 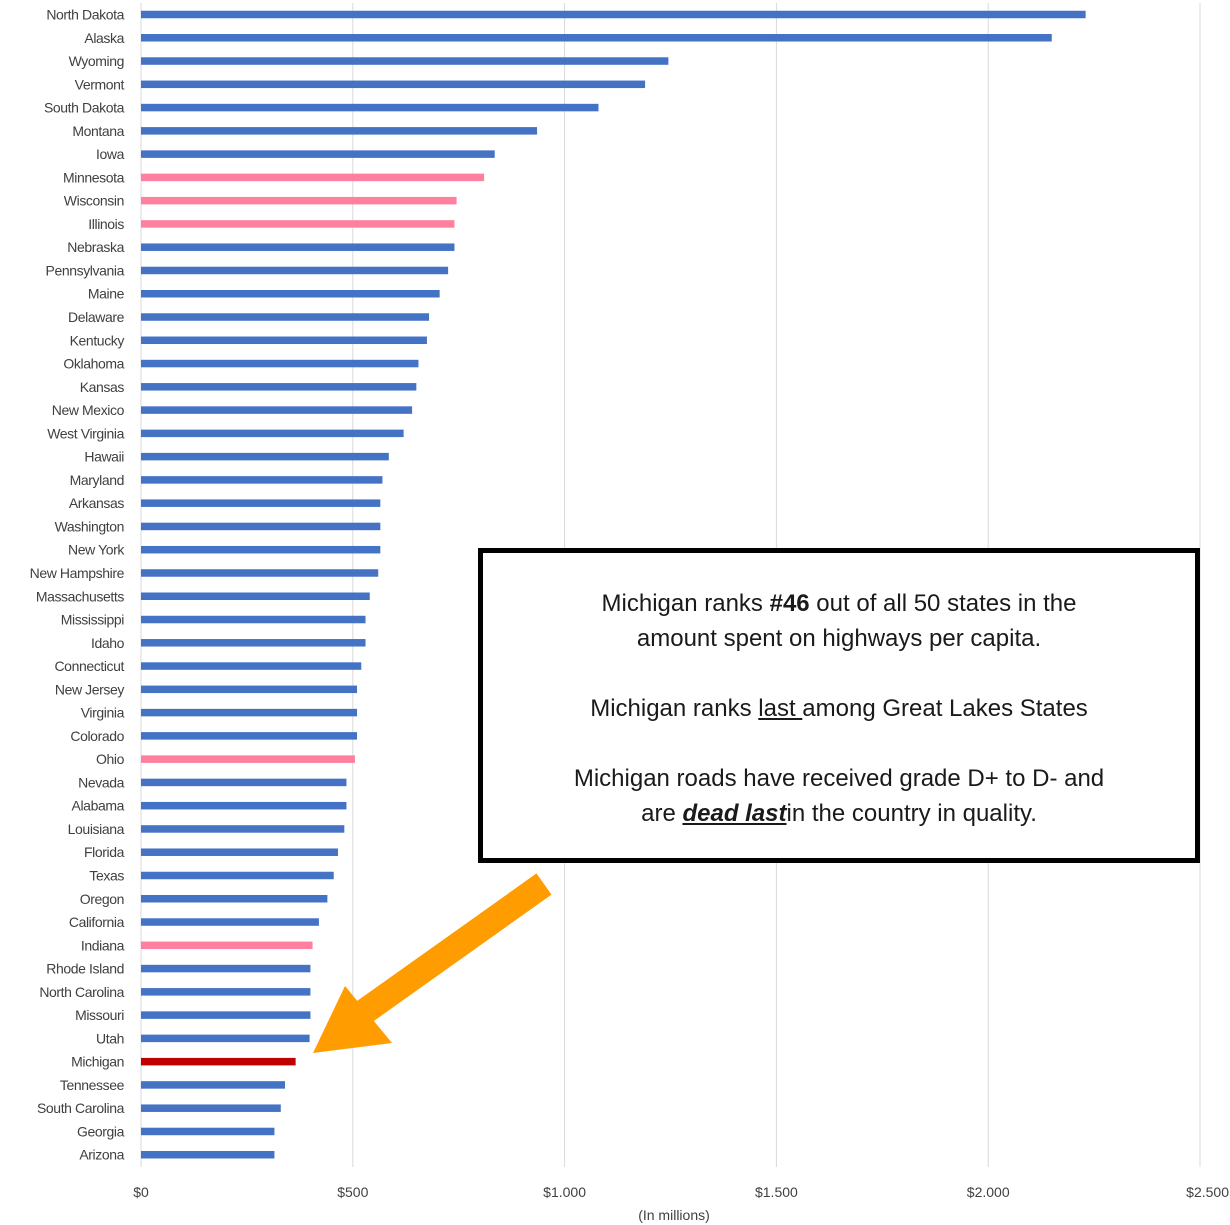 I want to click on category-label: Nevada, so click(x=101, y=782).